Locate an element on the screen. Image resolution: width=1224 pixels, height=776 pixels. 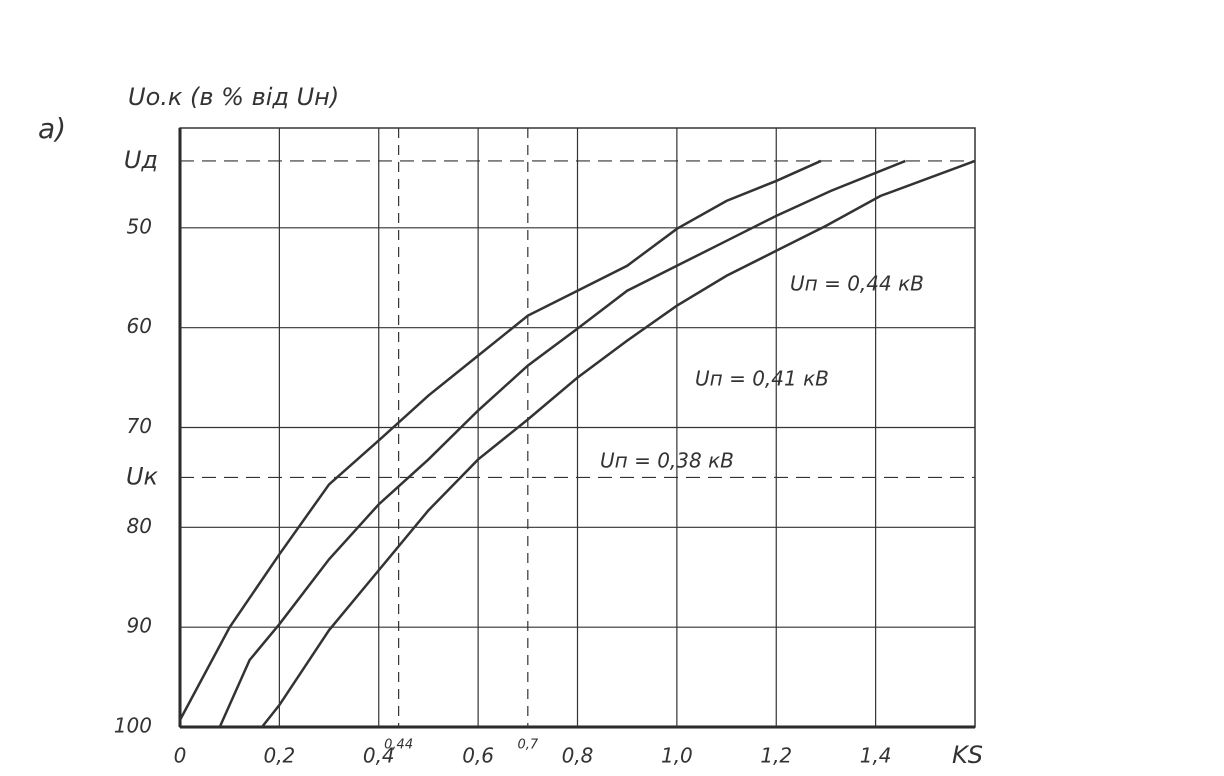
y-tick-label: 70 is located at coordinates (139, 426).